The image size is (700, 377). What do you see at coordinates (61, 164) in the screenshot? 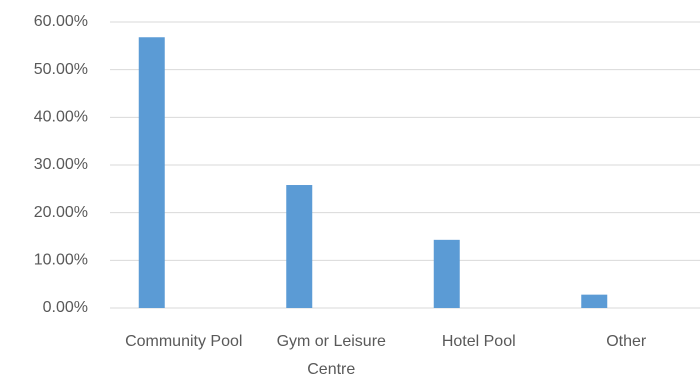
I see `y-tick-label: 30.00%` at bounding box center [61, 164].